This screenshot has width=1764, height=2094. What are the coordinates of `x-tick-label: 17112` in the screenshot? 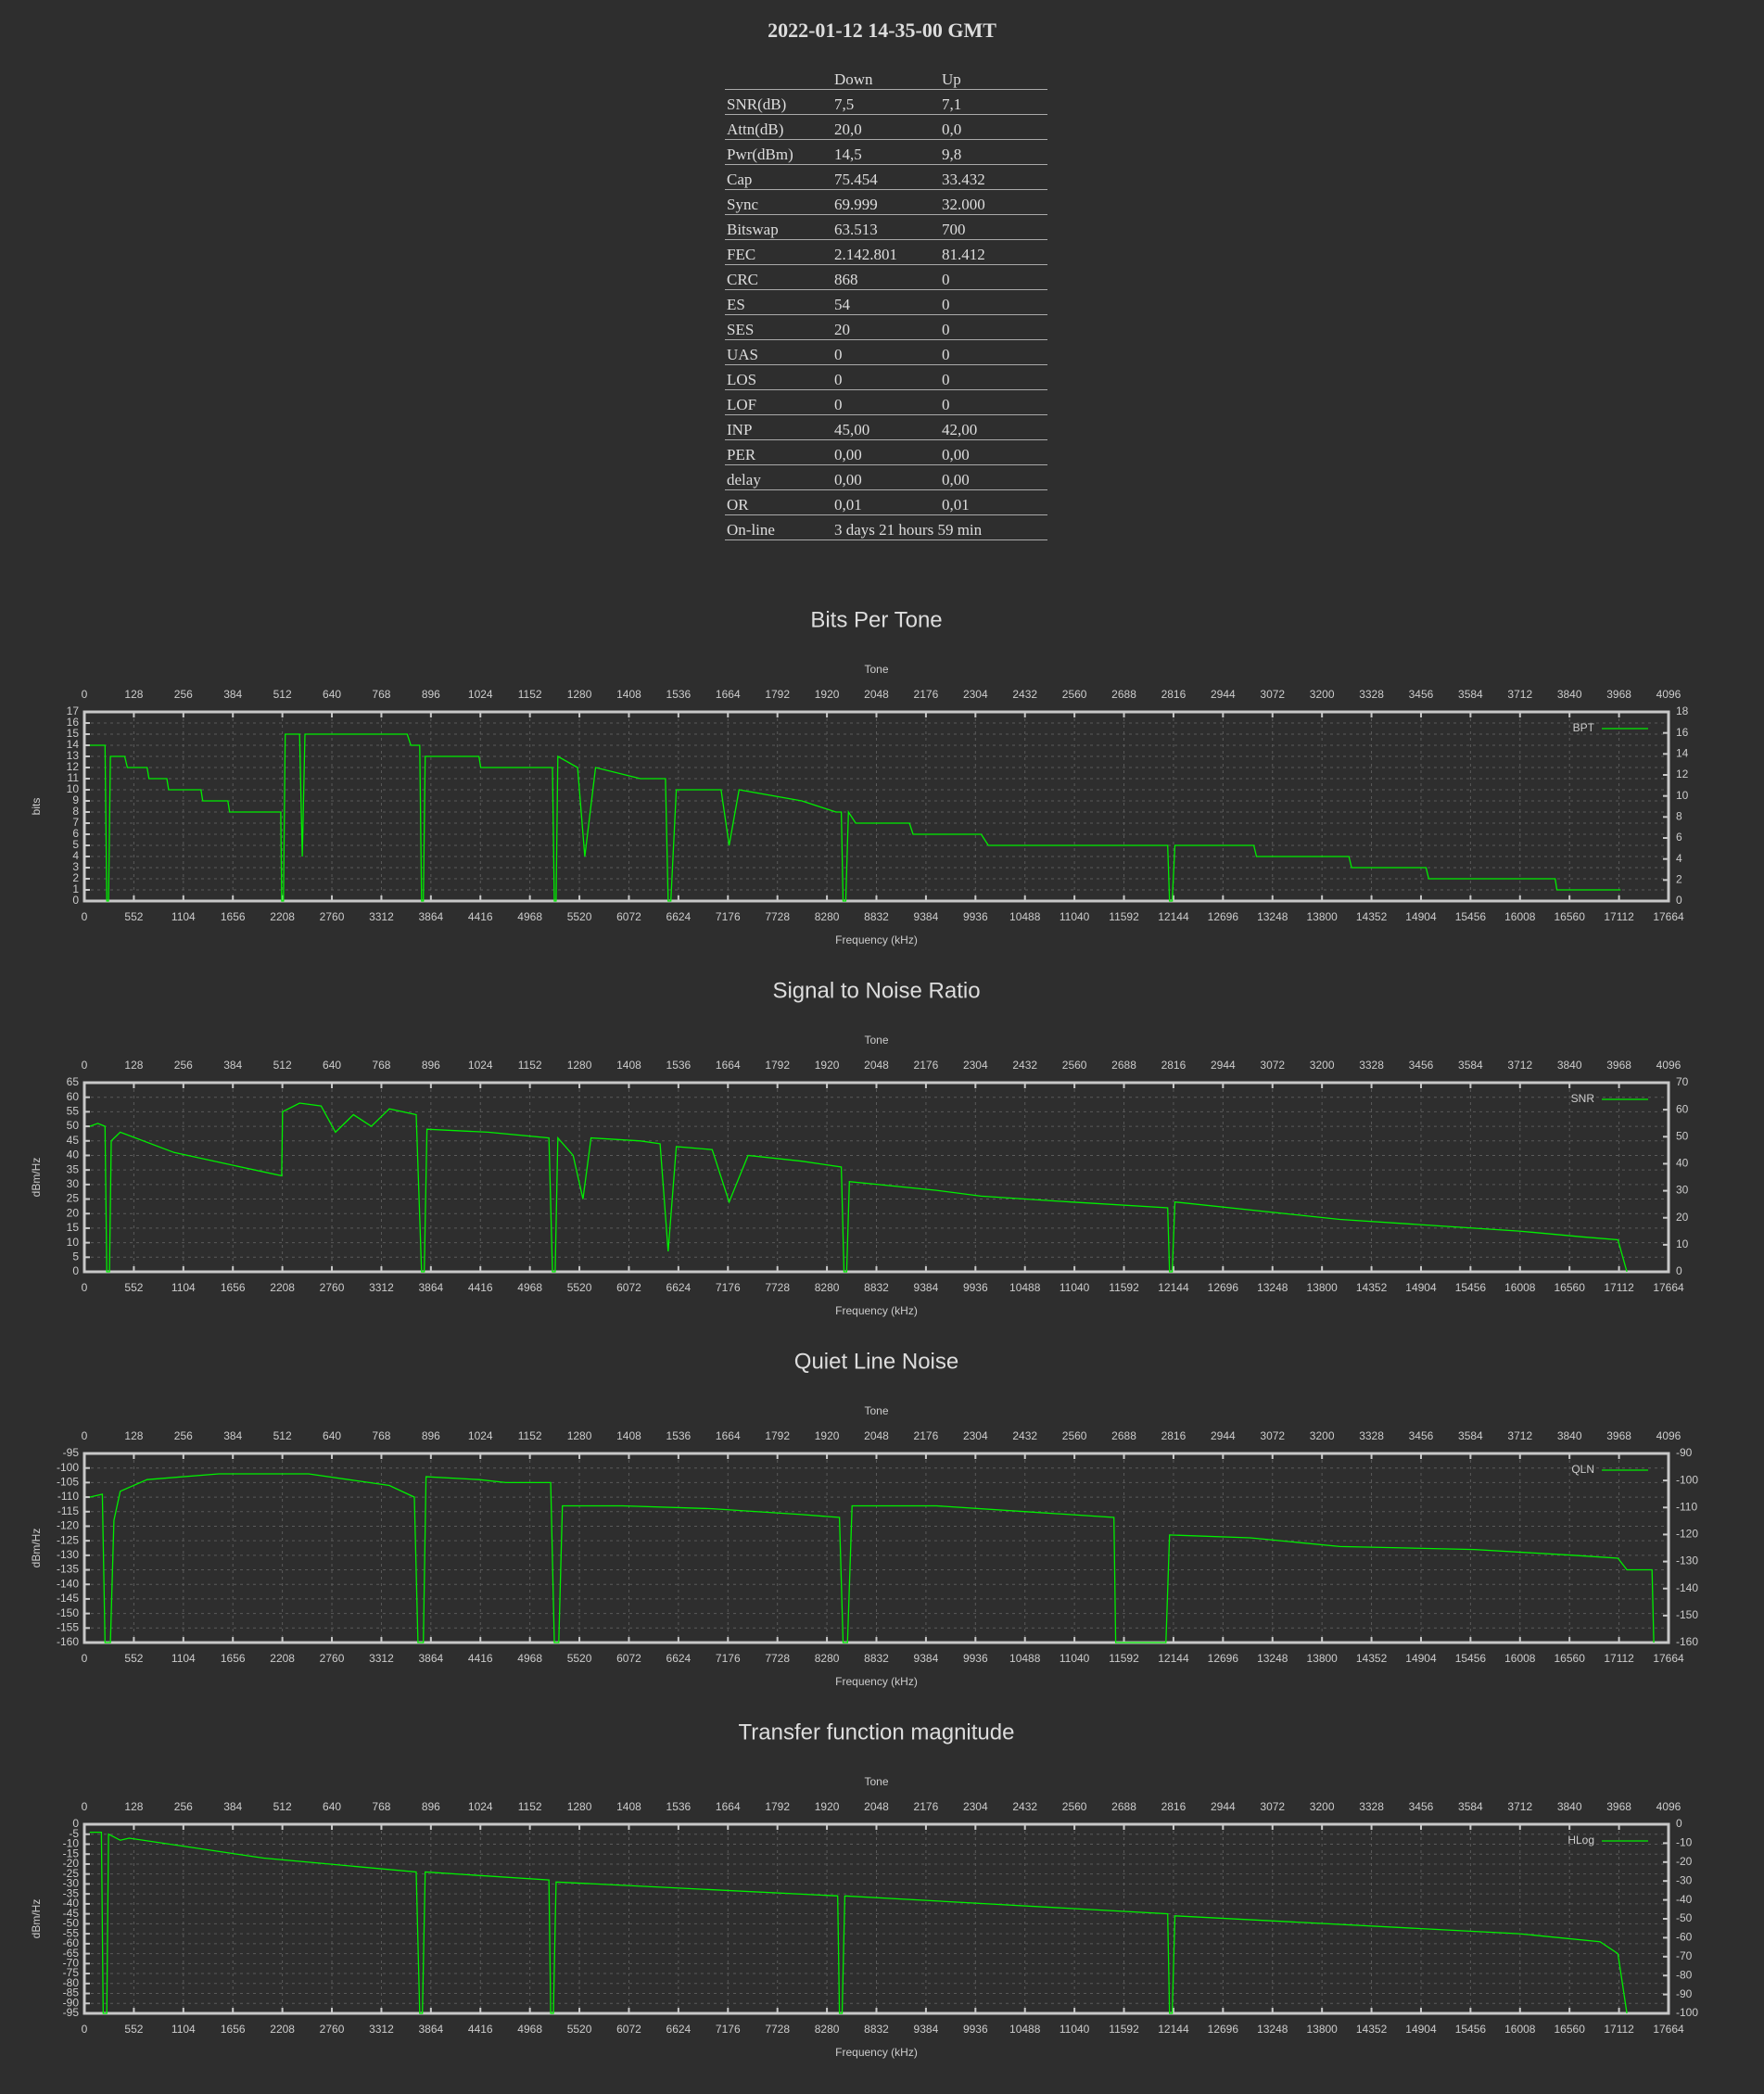 It's located at (1619, 1658).